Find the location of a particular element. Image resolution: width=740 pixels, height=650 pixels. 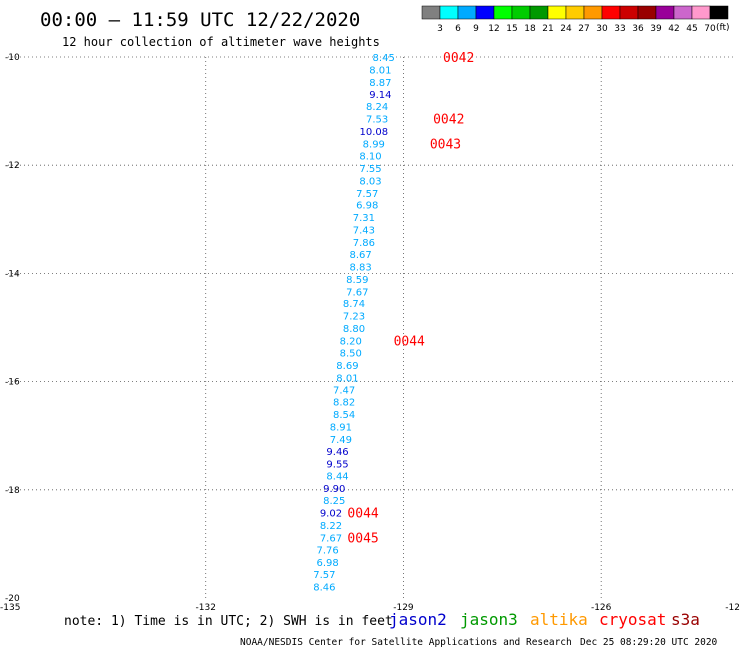

wave-height-value: 7.76 is located at coordinates (328, 550).